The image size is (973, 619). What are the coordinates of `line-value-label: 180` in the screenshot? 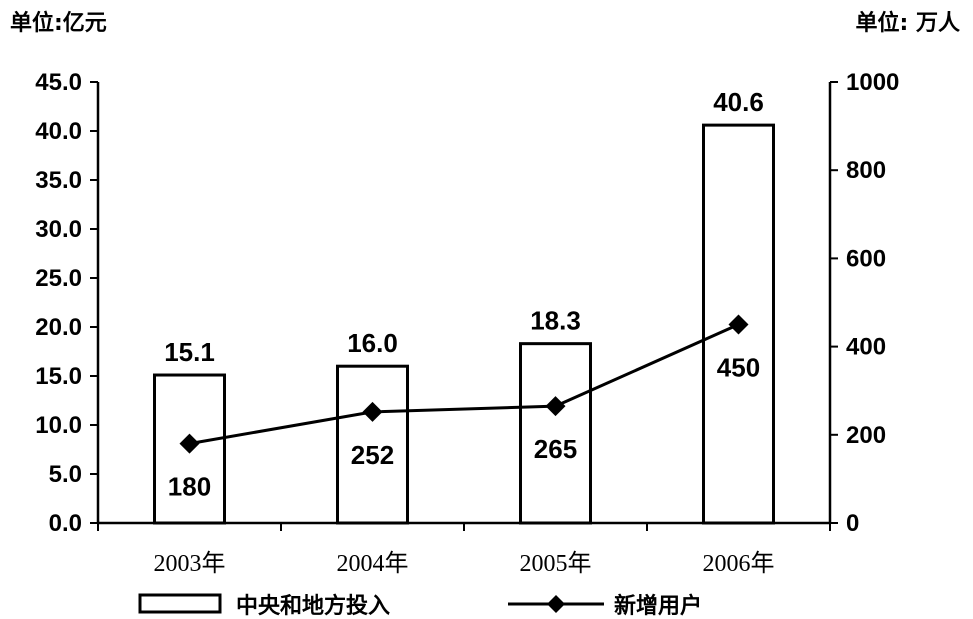 It's located at (189, 487).